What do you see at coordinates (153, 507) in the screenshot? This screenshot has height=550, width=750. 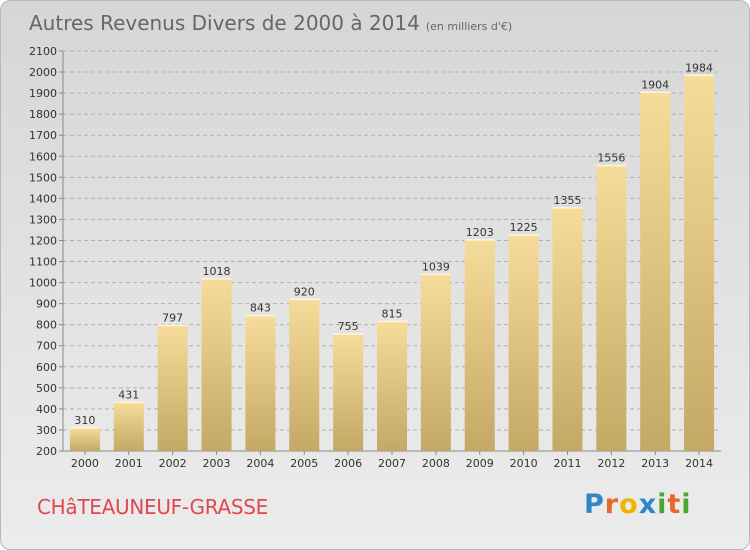 I see `place-name: CHâTEAUNEUF-GRASSE` at bounding box center [153, 507].